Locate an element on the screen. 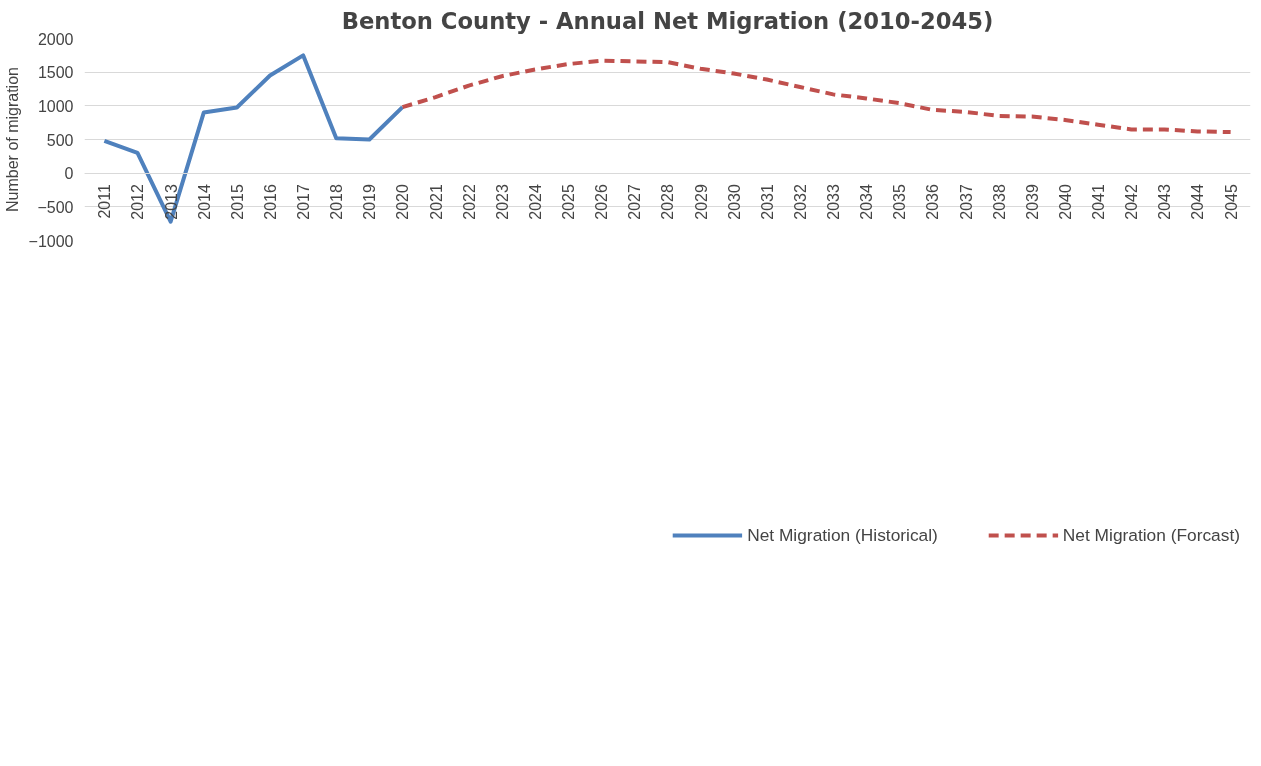 This screenshot has width=1261, height=766. x-tick-label: 2024 is located at coordinates (535, 202).